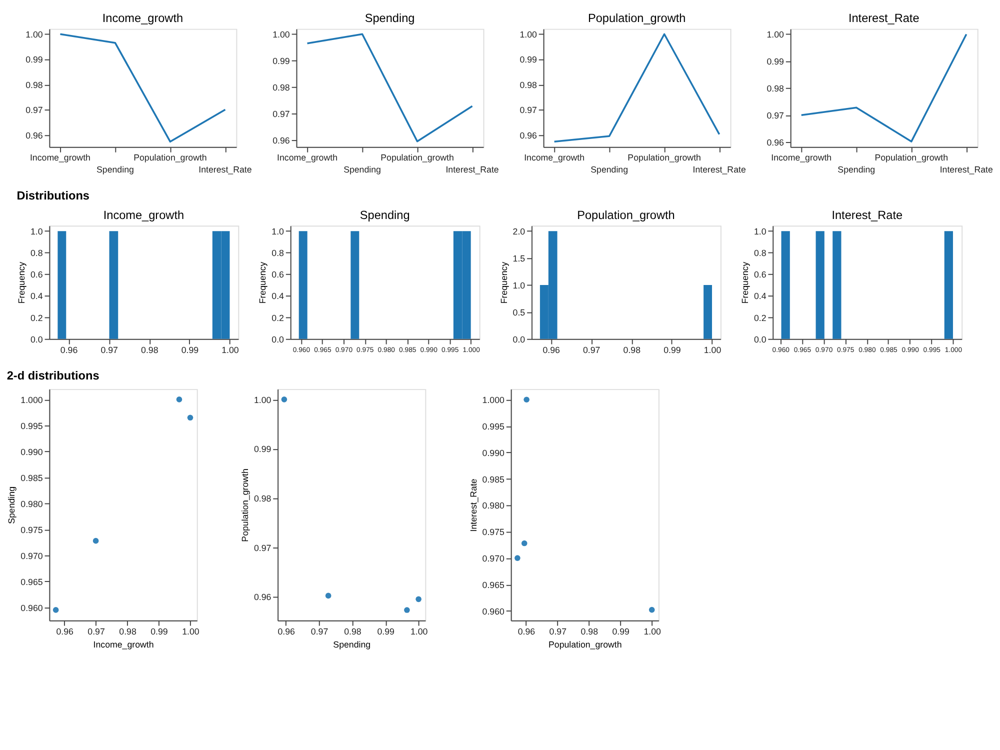 This screenshot has height=750, width=1000. Describe the element at coordinates (31, 451) in the screenshot. I see `y-tick-label: 0.990` at that location.